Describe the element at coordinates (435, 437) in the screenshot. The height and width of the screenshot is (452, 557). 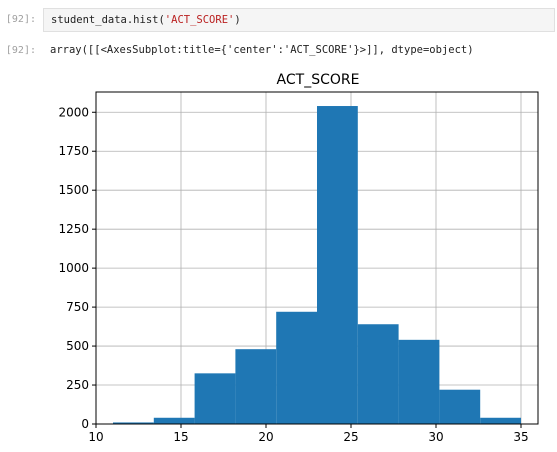
I see `x-tick-label: 30` at that location.